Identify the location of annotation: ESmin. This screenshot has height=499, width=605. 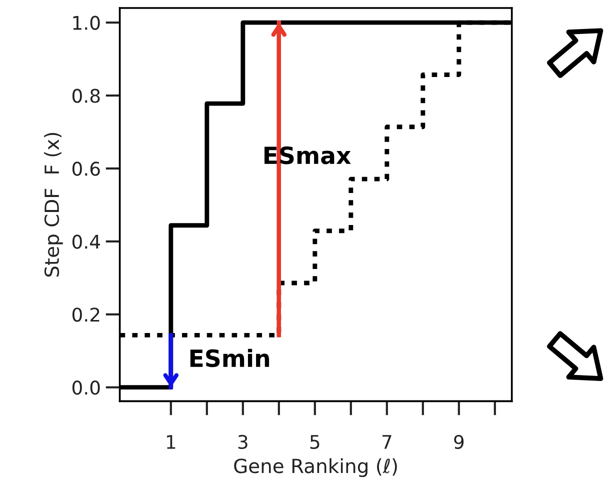
(230, 358).